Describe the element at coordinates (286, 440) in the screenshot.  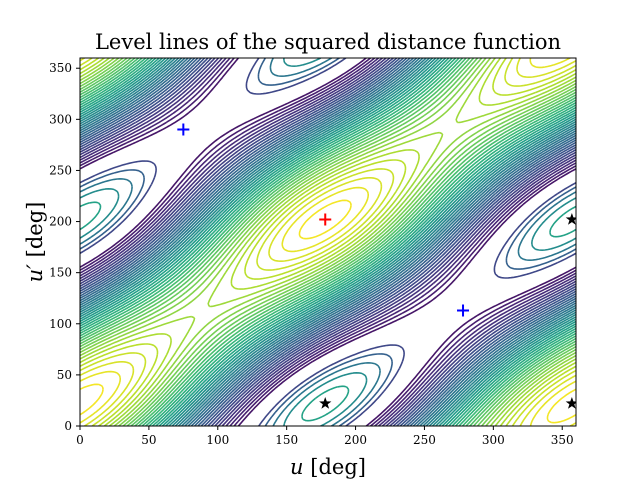
I see `x-tick-label: 150` at that location.